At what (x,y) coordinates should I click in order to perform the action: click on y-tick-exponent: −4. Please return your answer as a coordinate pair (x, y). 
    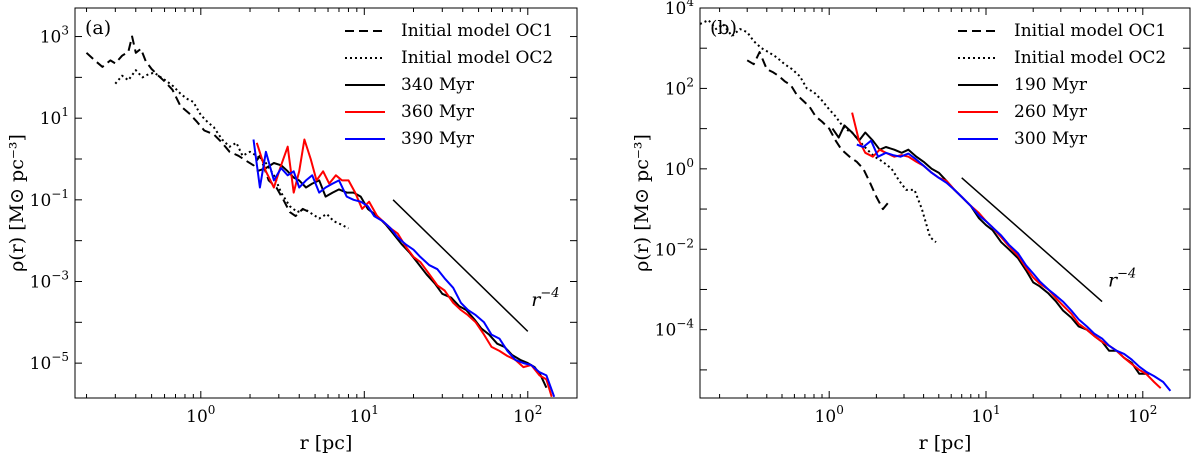
    Looking at the image, I should click on (685, 324).